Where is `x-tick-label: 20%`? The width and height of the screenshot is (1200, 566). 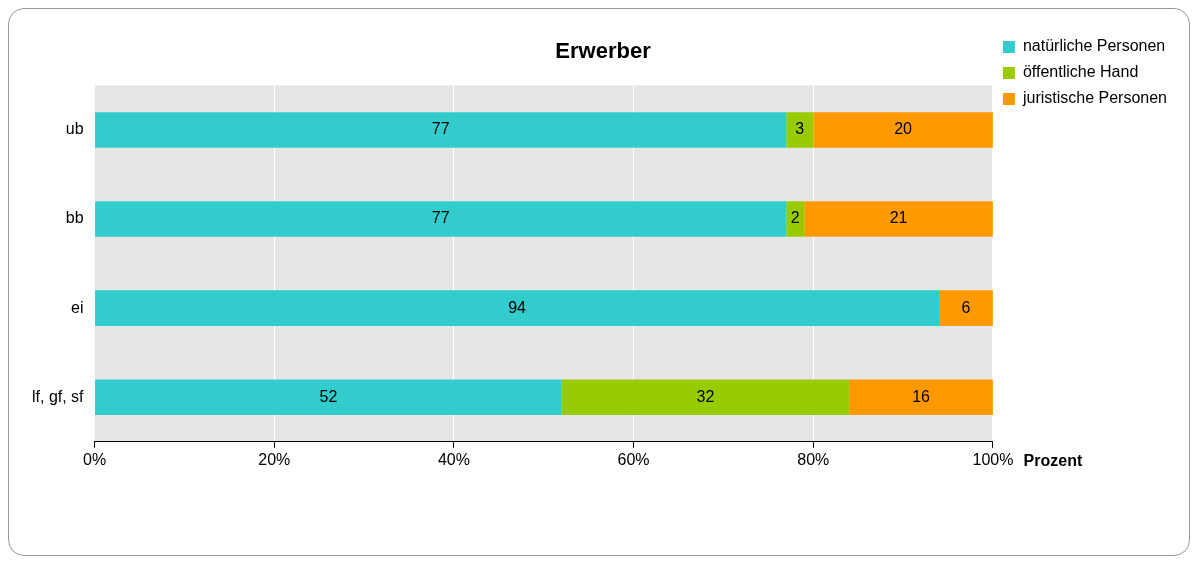 x-tick-label: 20% is located at coordinates (274, 459).